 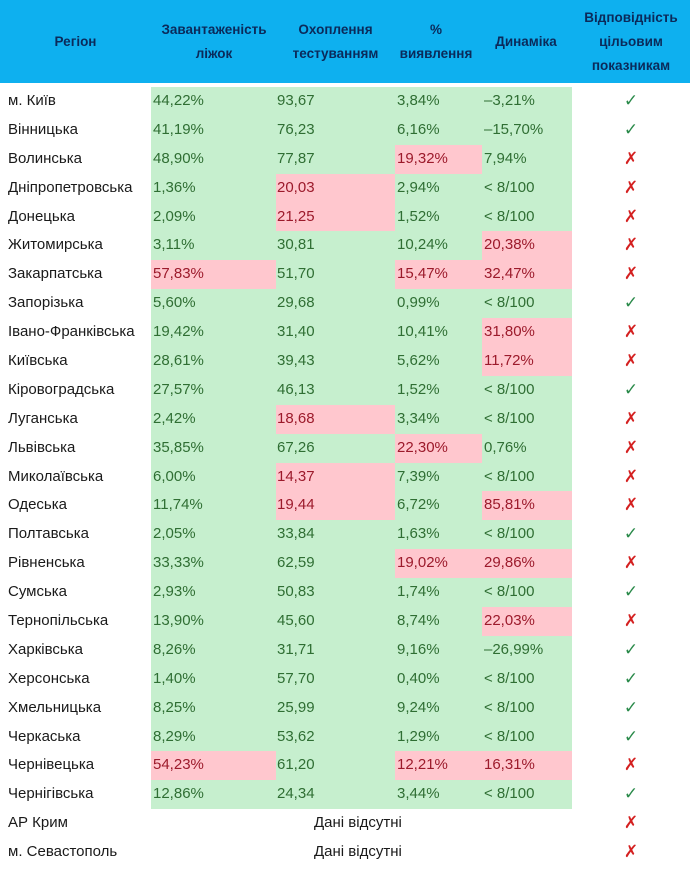 What do you see at coordinates (213, 766) in the screenshot?
I see `bed-occupancy-cell: 54,23%` at bounding box center [213, 766].